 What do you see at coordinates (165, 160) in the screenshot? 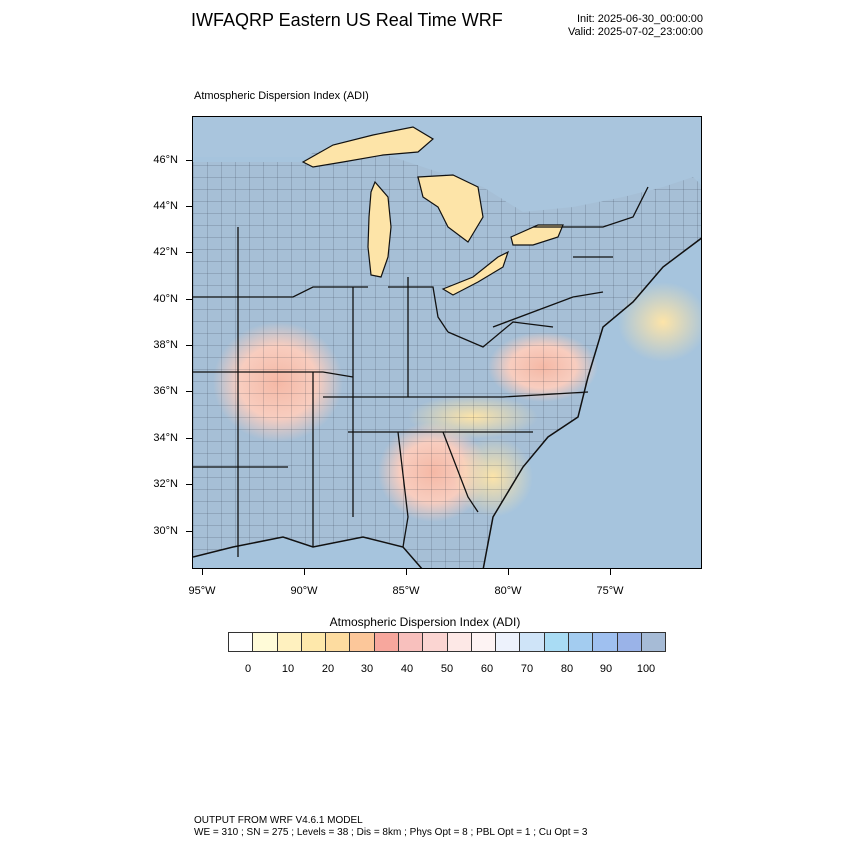
I see `lat-label: 46°N` at bounding box center [165, 160].